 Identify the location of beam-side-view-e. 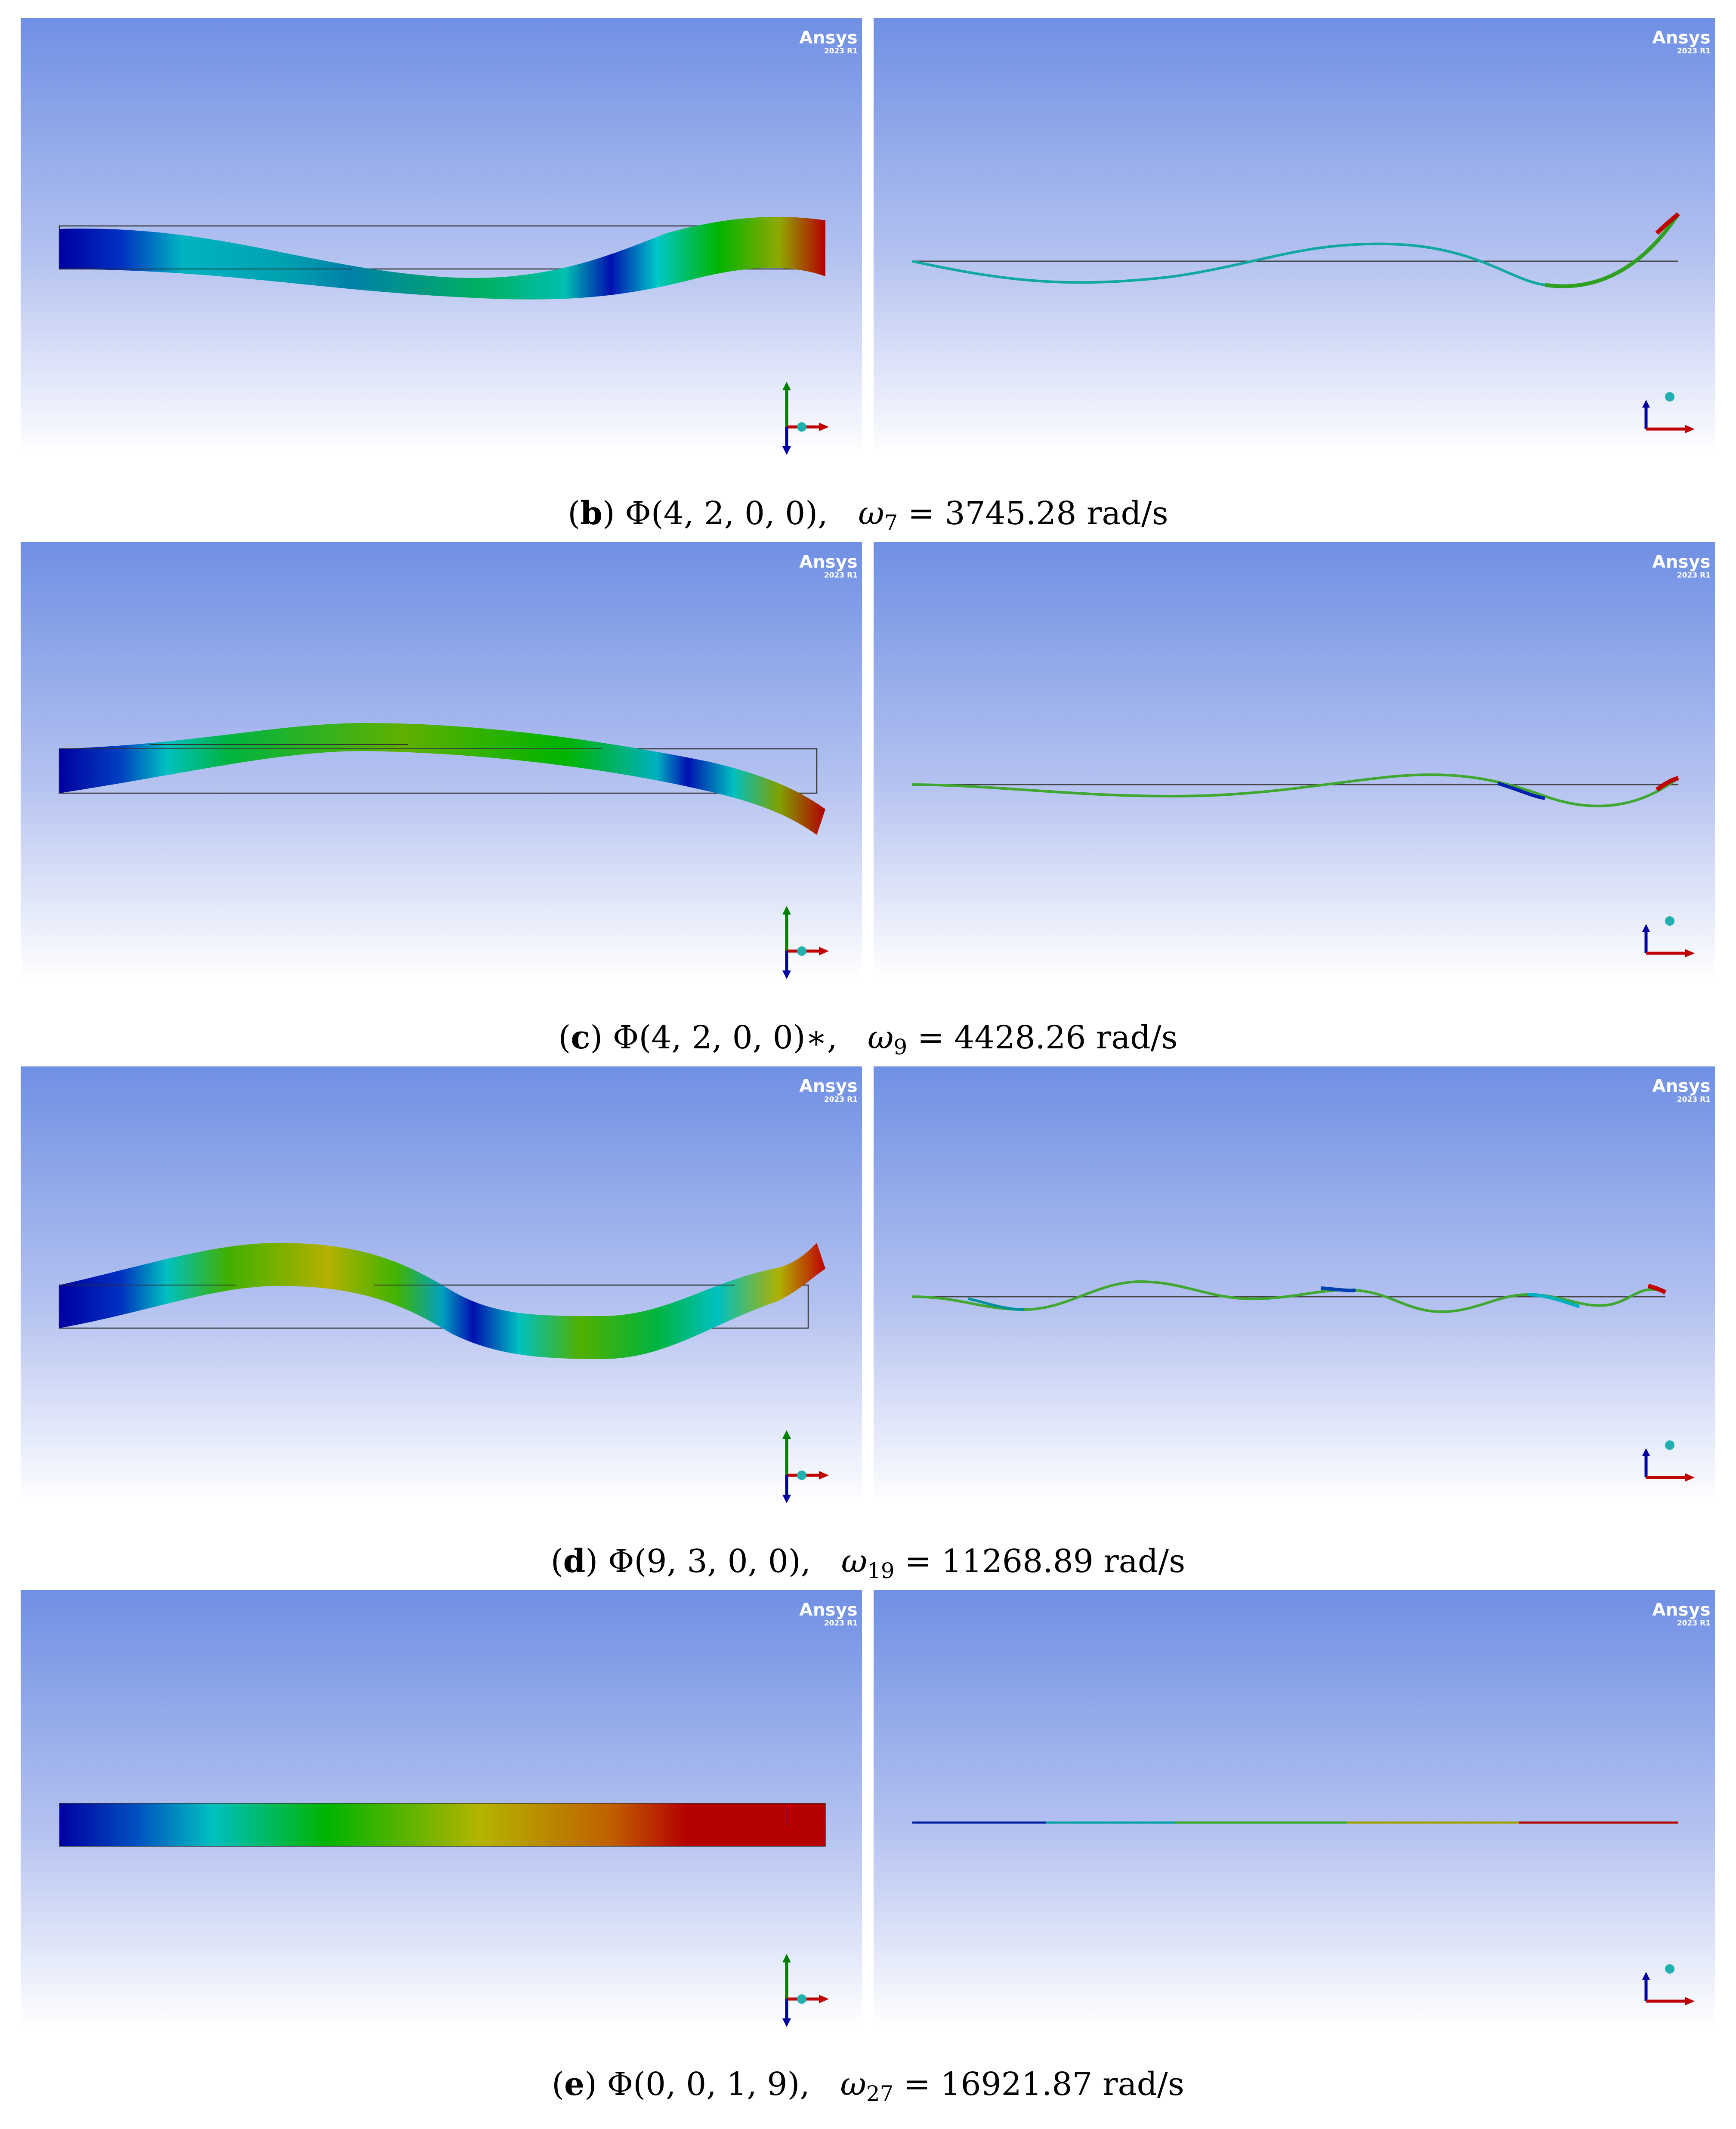
(1294, 1809).